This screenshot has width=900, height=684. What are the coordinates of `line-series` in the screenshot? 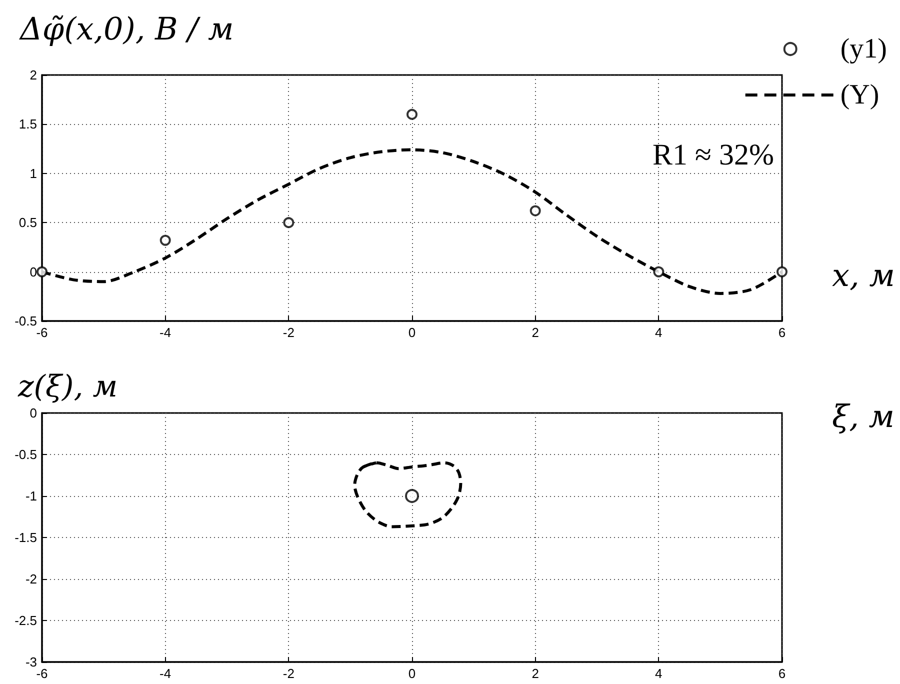 It's located at (407, 494).